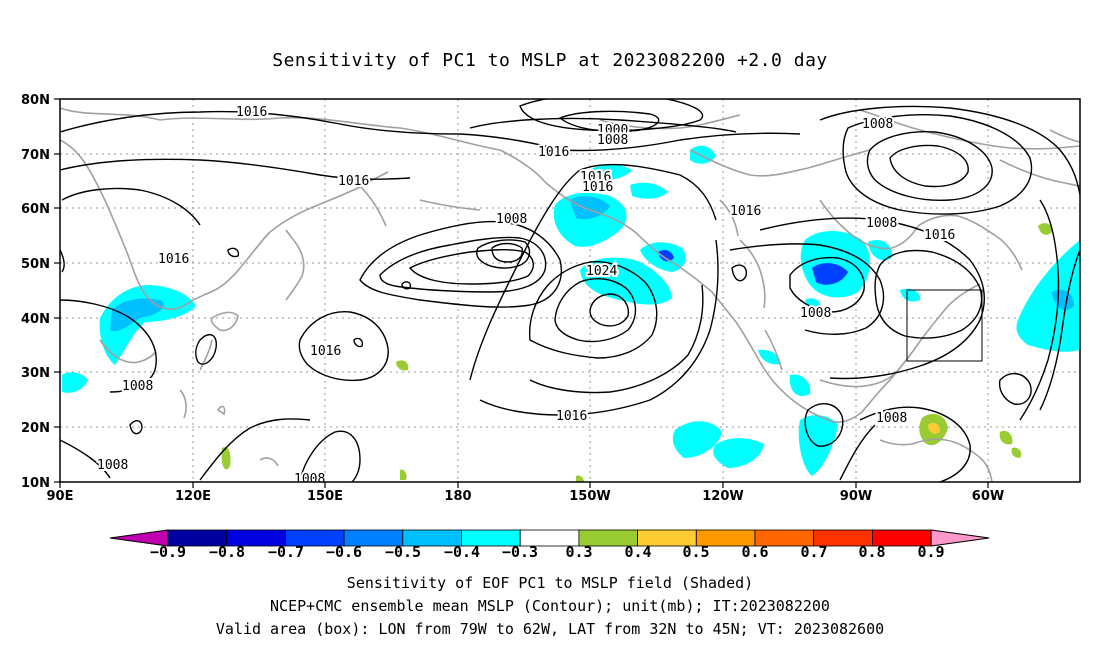 This screenshot has height=650, width=1100. What do you see at coordinates (35, 319) in the screenshot?
I see `y-tick-label: 40N` at bounding box center [35, 319].